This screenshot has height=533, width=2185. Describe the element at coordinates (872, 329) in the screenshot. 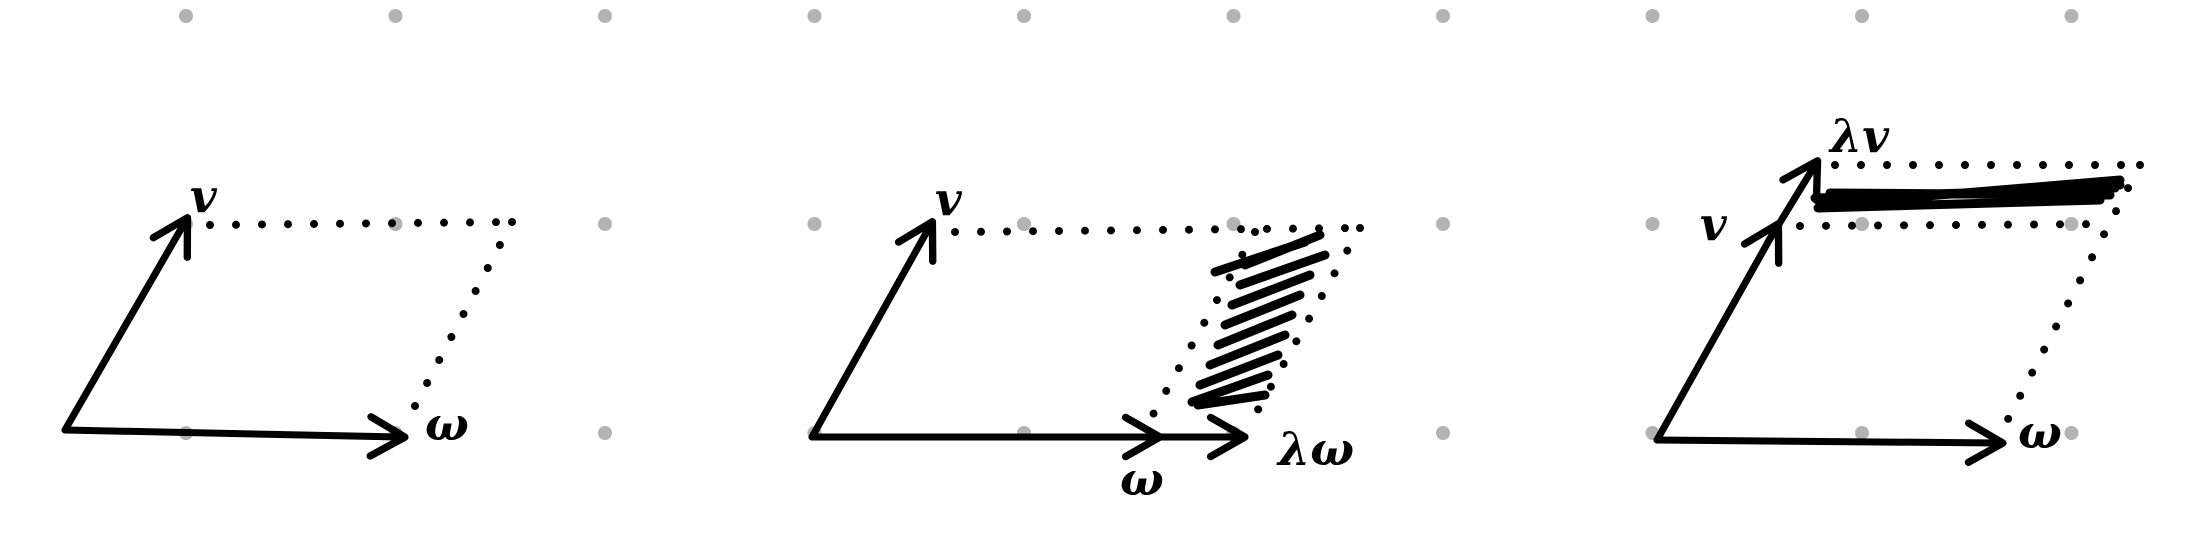

I see `panel-2-vector-v` at that location.